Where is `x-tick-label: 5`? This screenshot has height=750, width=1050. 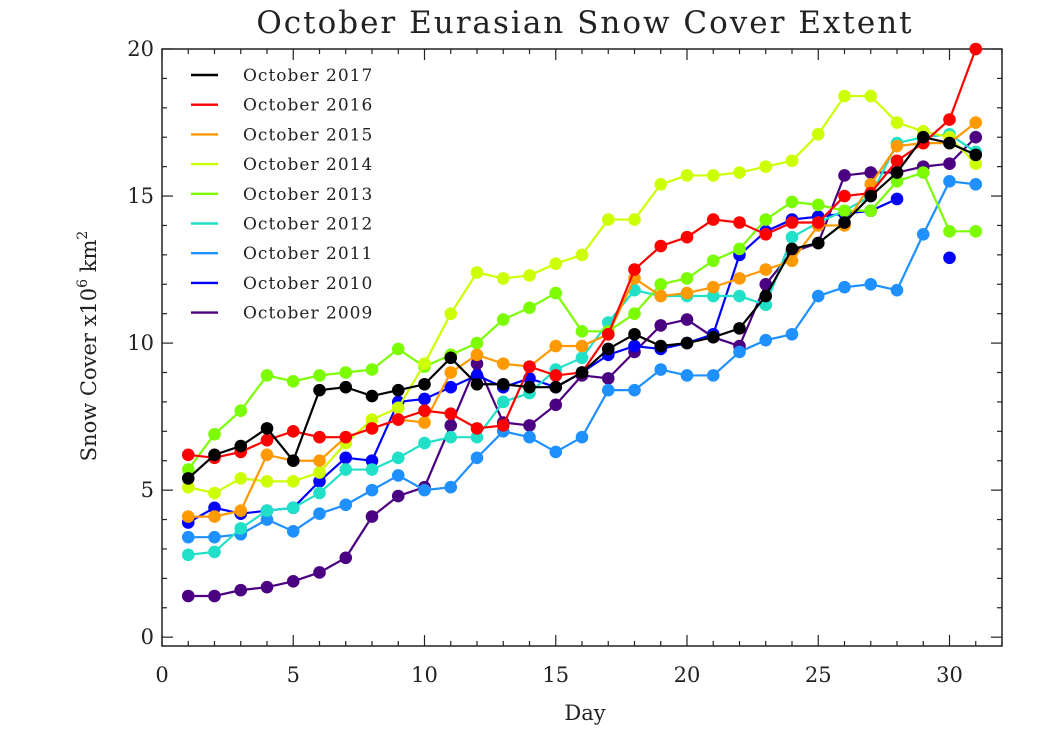
x-tick-label: 5 is located at coordinates (293, 675).